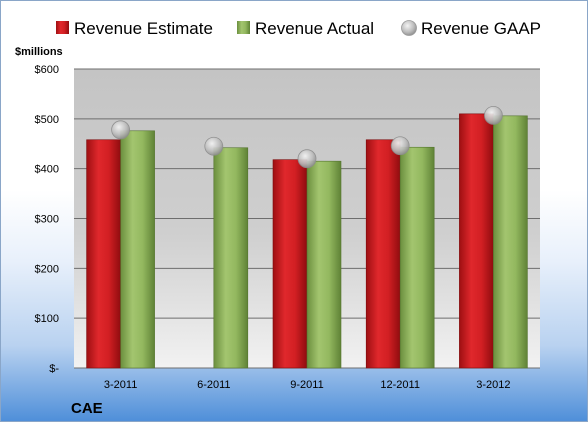 Image resolution: width=588 pixels, height=422 pixels. I want to click on legend-label-actual: Revenue Actual, so click(314, 28).